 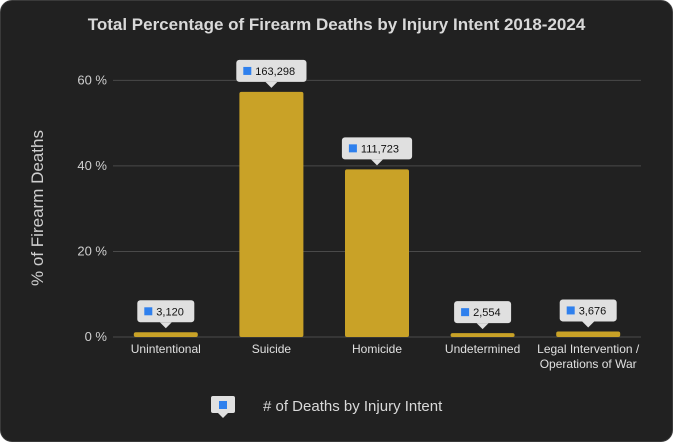 What do you see at coordinates (380, 149) in the screenshot?
I see `data-label: 111,723` at bounding box center [380, 149].